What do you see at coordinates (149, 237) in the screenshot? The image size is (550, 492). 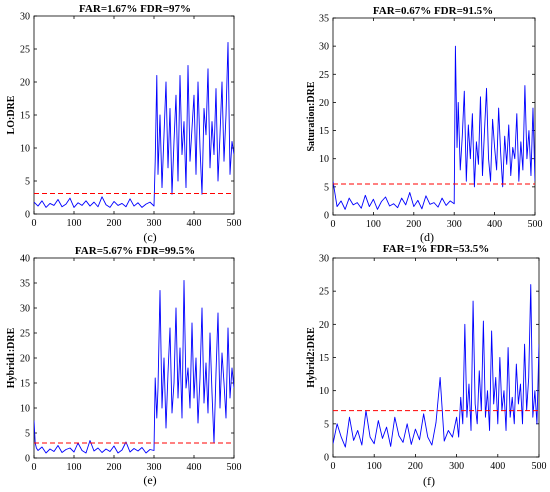 I see `subplot-label: (c)` at bounding box center [149, 237].